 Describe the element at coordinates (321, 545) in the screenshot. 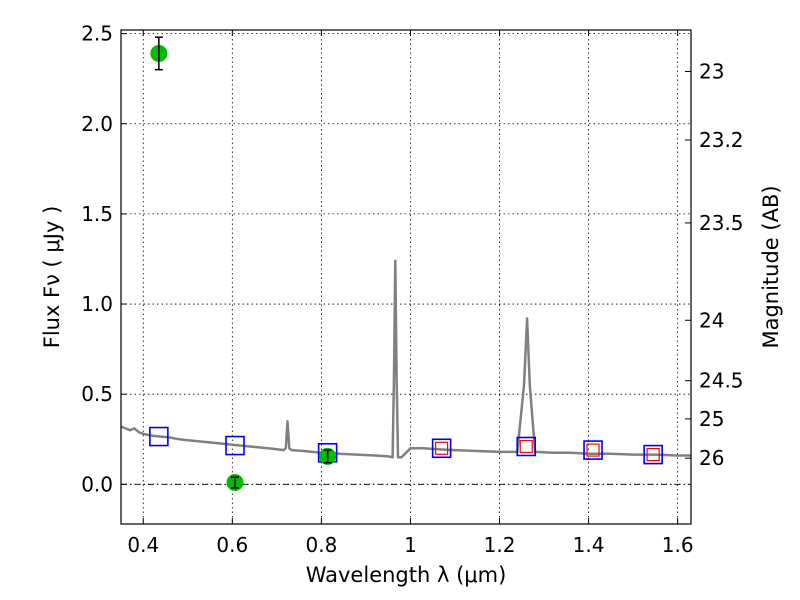

I see `x-tick-label: 0.8` at that location.